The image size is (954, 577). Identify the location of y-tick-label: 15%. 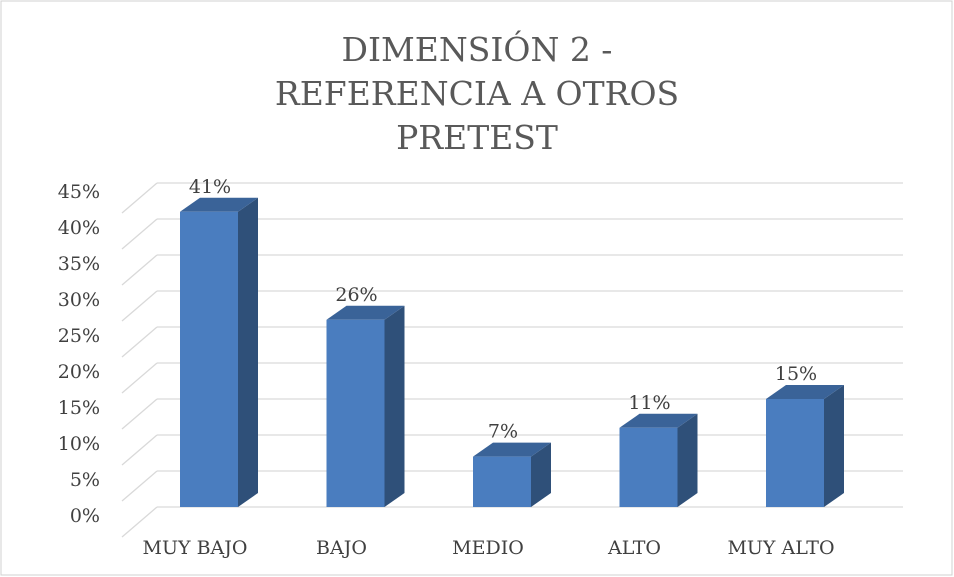
(79, 408).